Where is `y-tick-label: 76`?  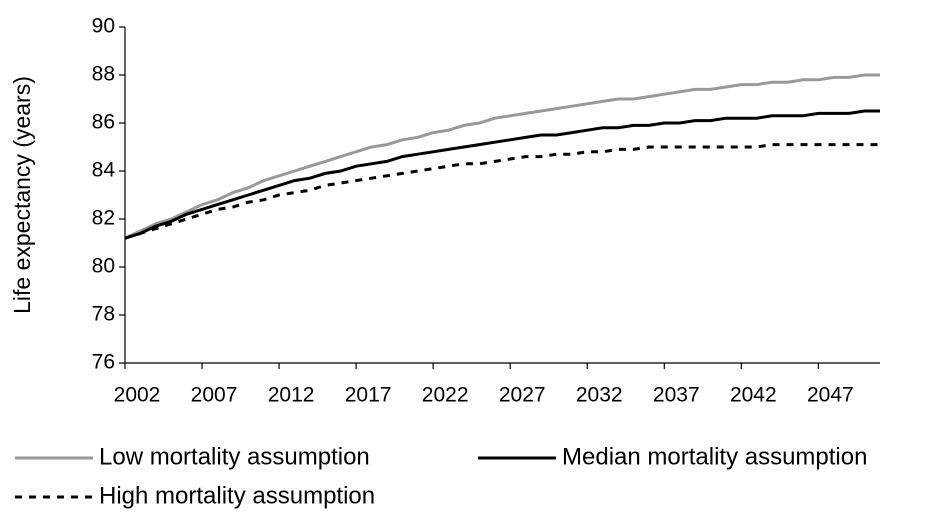 y-tick-label: 76 is located at coordinates (103, 362).